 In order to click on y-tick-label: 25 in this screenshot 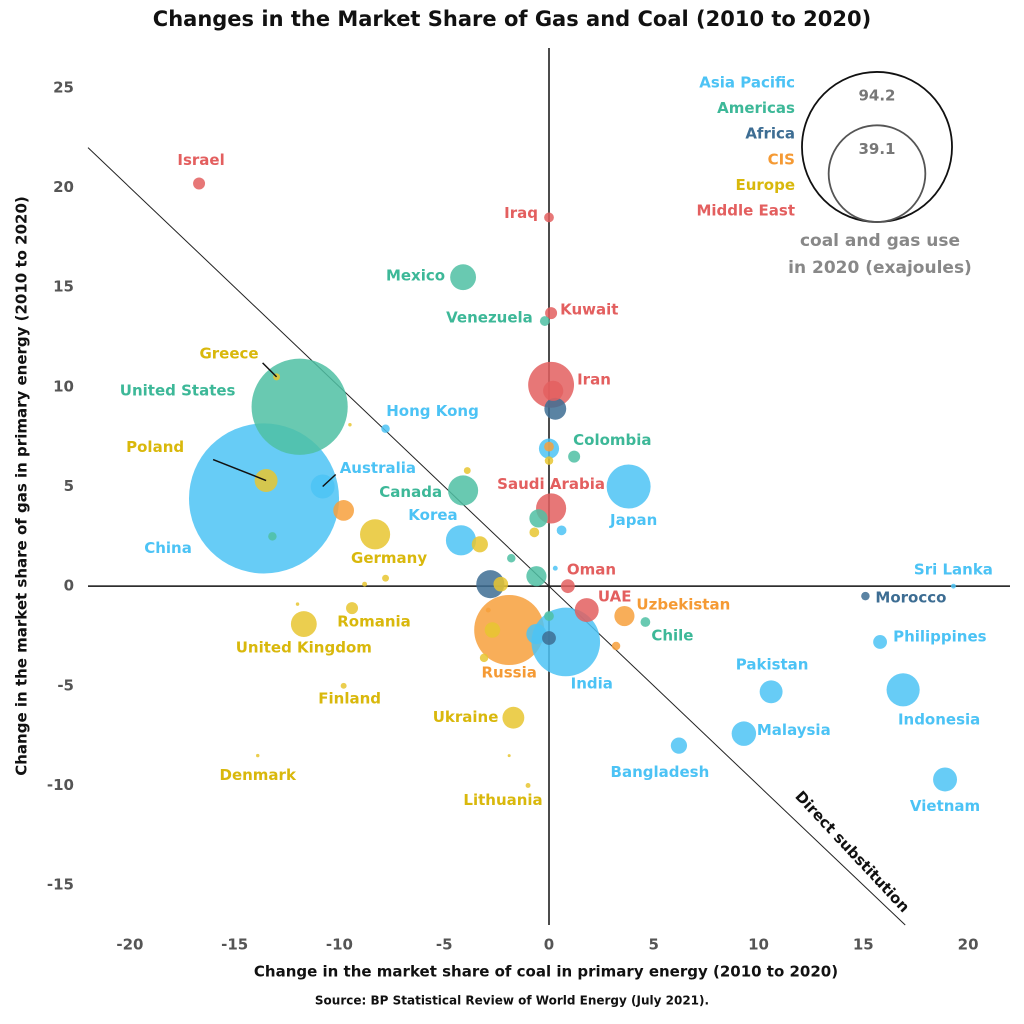, I will do `click(63, 87)`.